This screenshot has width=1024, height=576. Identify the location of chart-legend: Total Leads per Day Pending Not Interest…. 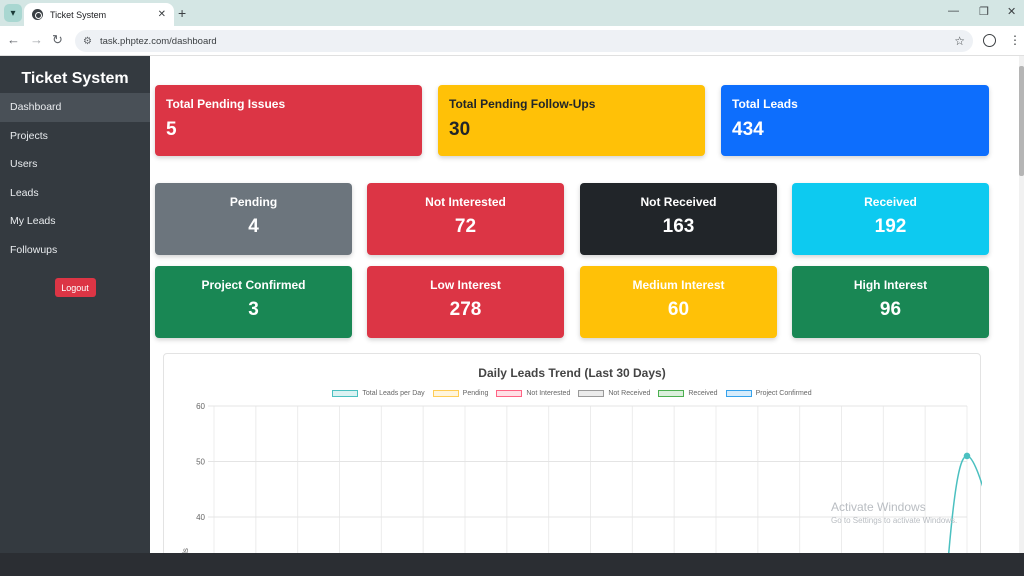
(572, 393).